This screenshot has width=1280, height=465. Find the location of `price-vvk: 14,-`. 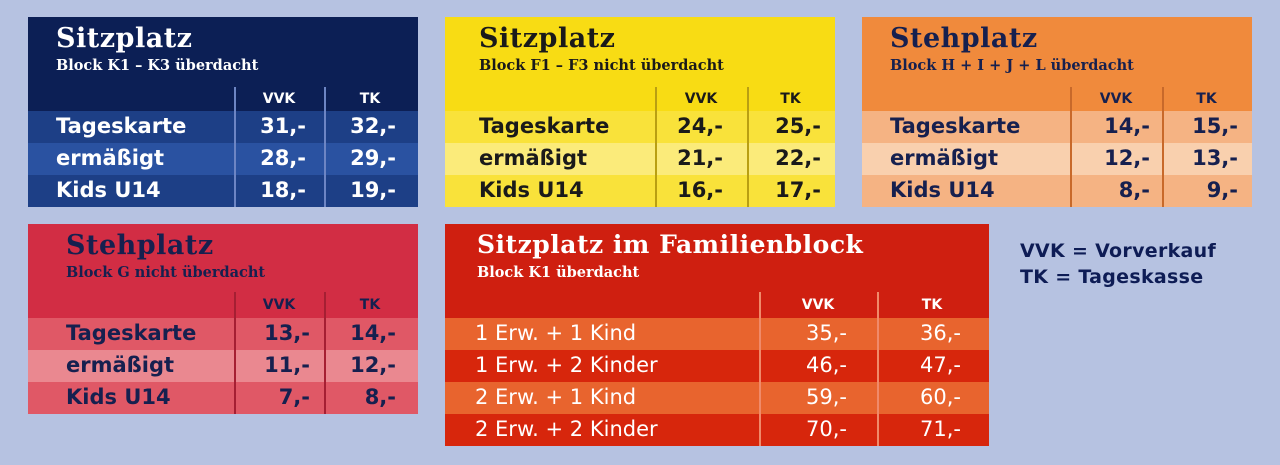

price-vvk: 14,- is located at coordinates (1127, 126).